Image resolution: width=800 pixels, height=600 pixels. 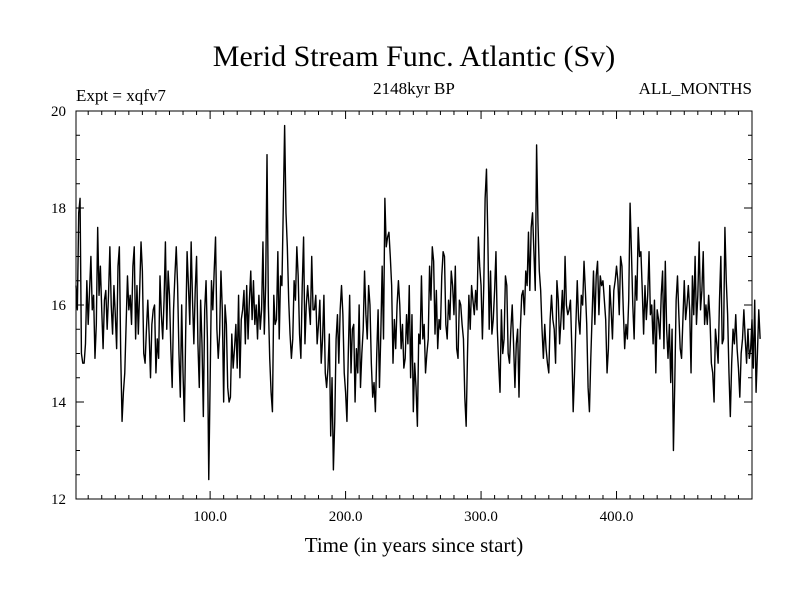 I want to click on x-tick-label: 200.0, so click(x=346, y=517).